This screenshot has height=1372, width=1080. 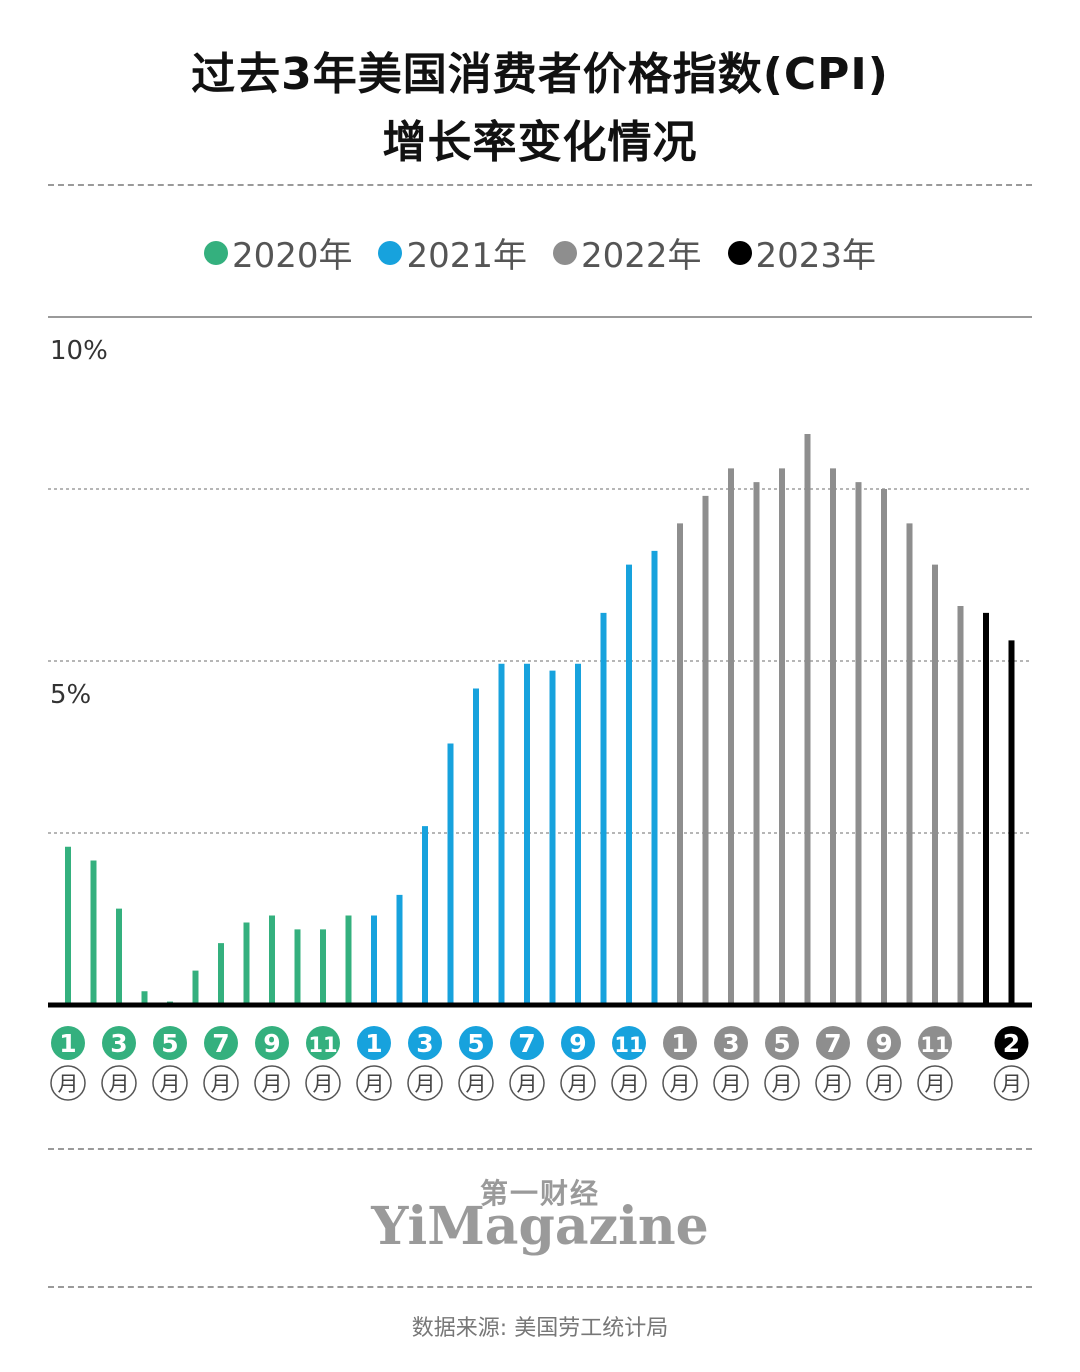 I want to click on divider-top, so click(x=540, y=185).